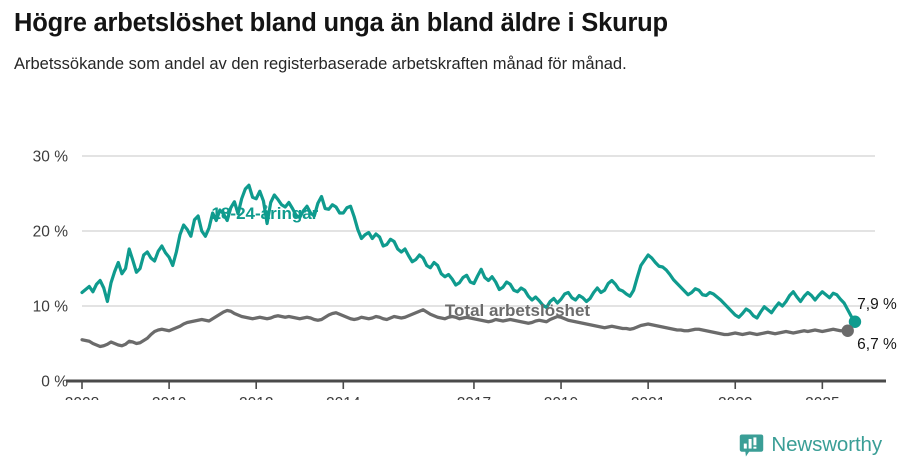  What do you see at coordinates (343, 397) in the screenshot?
I see `x-axis-tick-label: 2014` at bounding box center [343, 397].